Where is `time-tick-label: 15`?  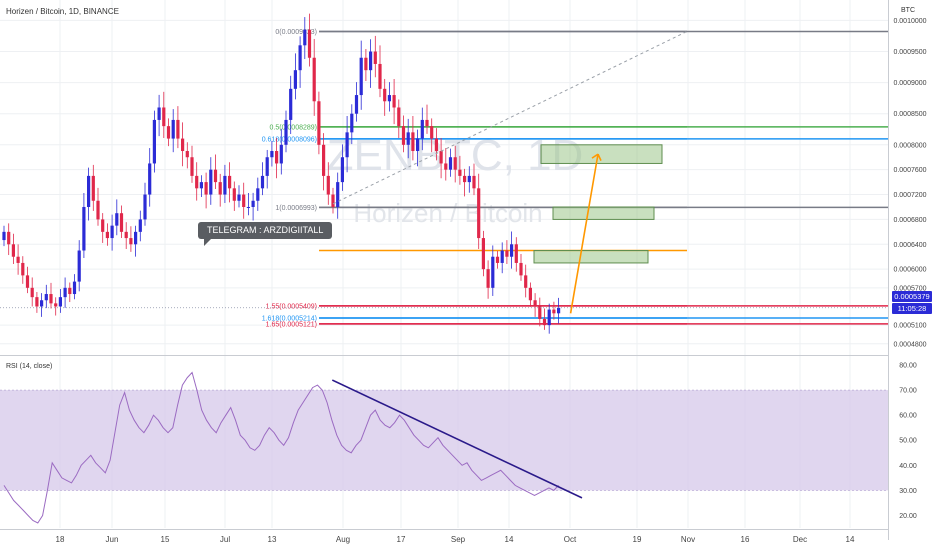 time-tick-label: 15 is located at coordinates (165, 539).